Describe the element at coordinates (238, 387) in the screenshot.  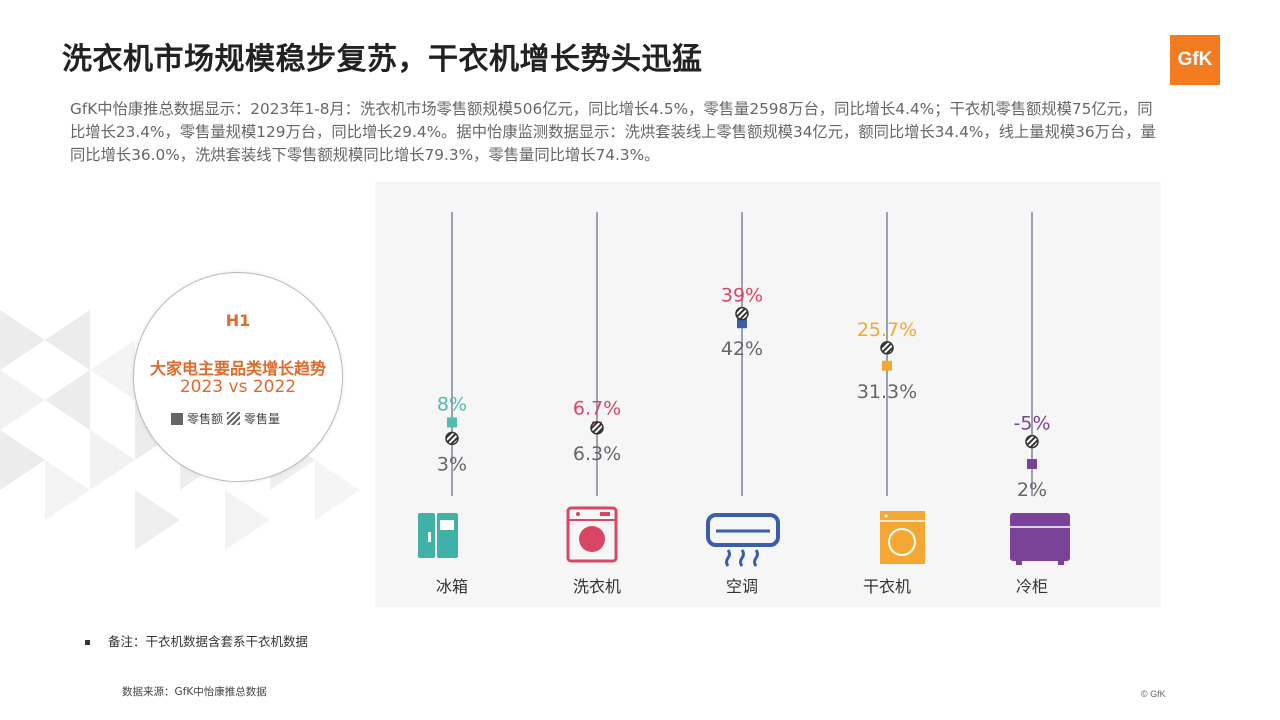
I see `legend-compare: 2023 vs 2022` at that location.